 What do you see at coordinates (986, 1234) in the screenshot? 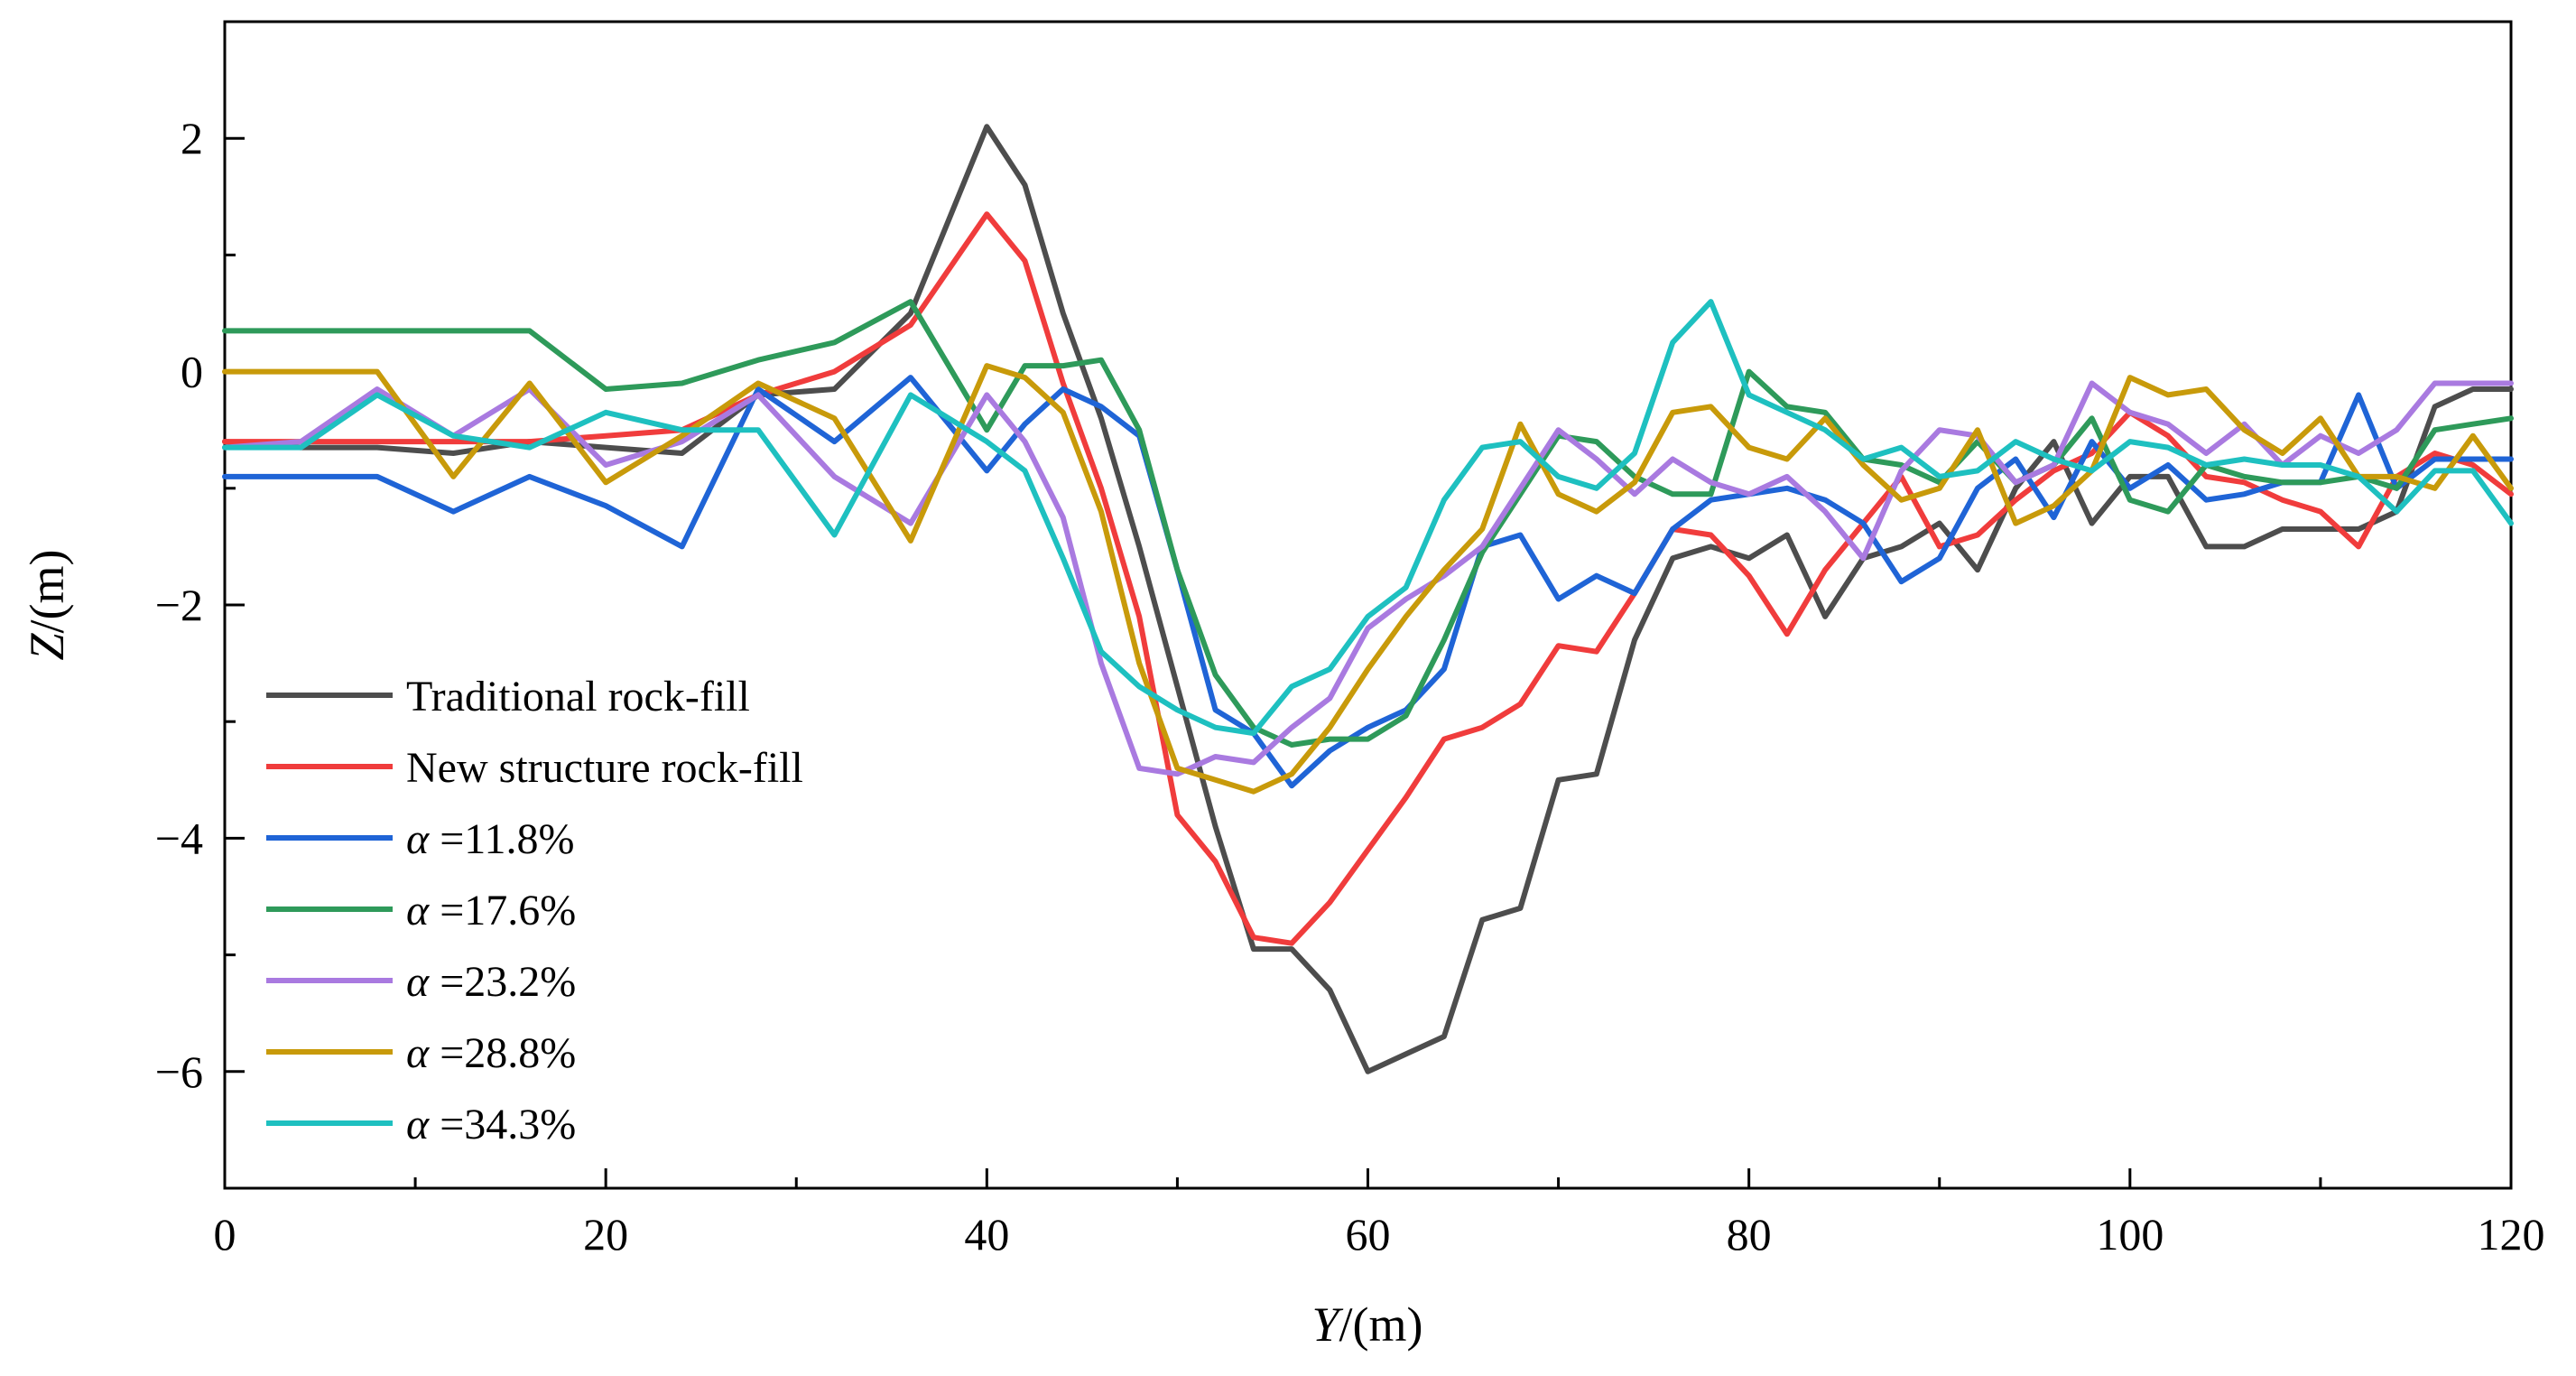
I see `x-tick-label: 40` at bounding box center [986, 1234].